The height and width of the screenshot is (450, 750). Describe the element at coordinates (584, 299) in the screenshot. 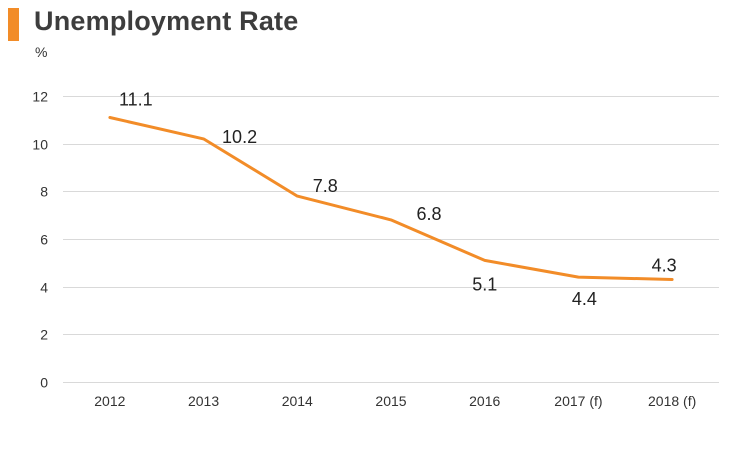

I see `data-label: 4.4` at that location.